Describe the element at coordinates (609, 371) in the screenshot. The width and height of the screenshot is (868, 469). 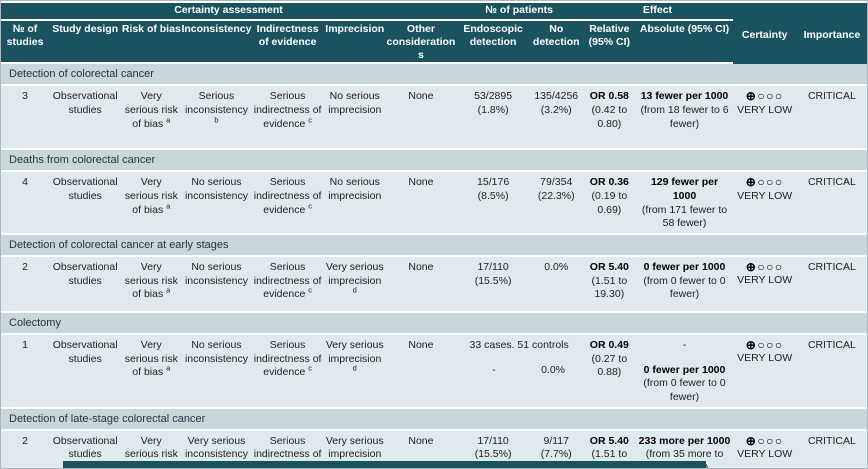
I see `cell-relative-effect: OR 0.49 (0.27 to 0.88)` at that location.